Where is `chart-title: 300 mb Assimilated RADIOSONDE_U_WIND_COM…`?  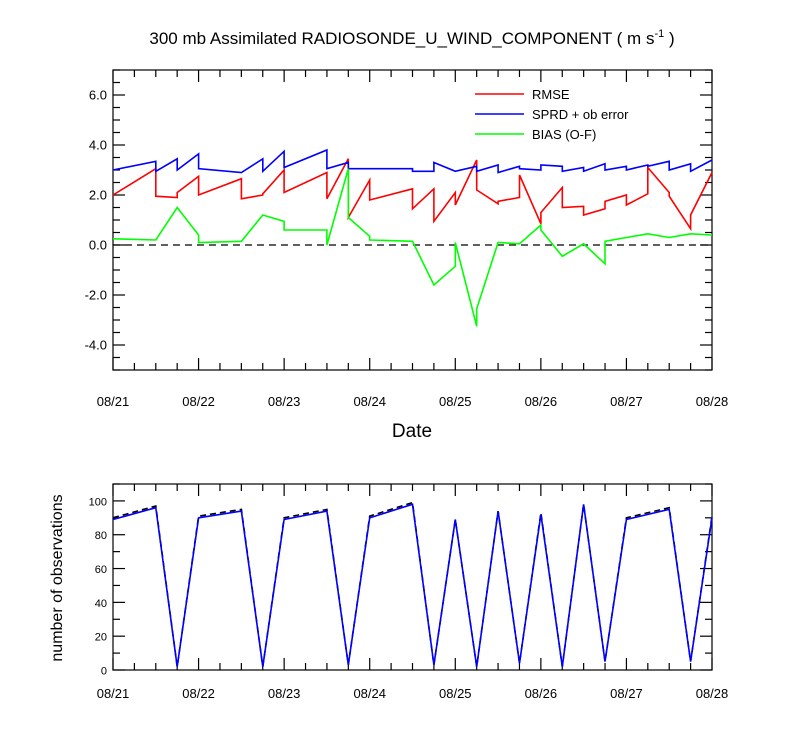 chart-title: 300 mb Assimilated RADIOSONDE_U_WIND_COM… is located at coordinates (411, 38).